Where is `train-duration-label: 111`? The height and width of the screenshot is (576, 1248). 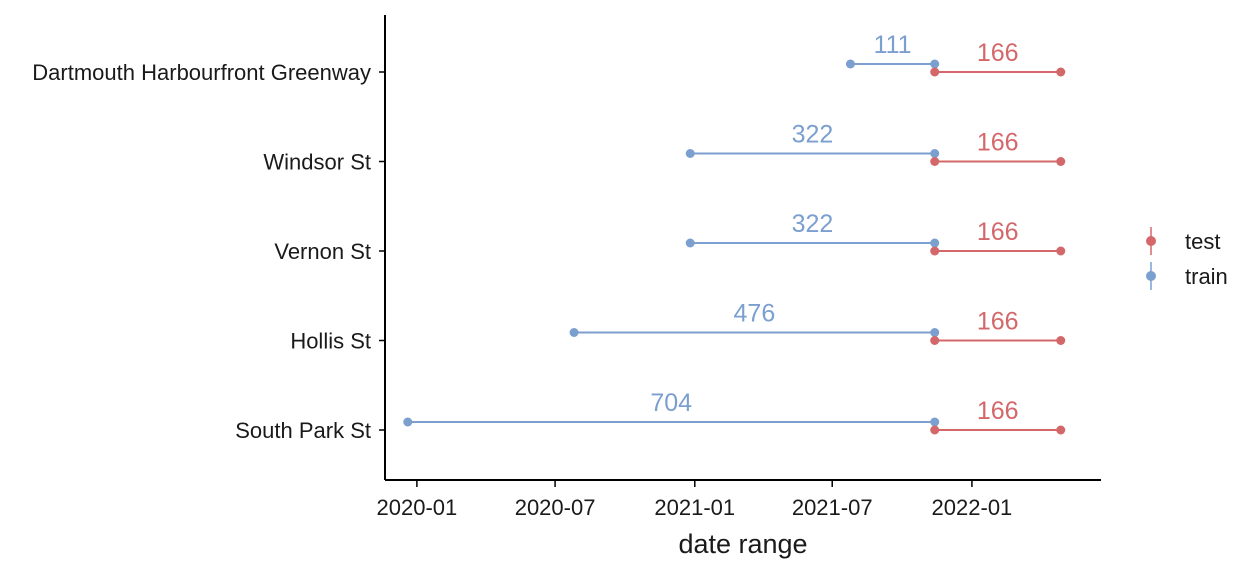 train-duration-label: 111 is located at coordinates (893, 45).